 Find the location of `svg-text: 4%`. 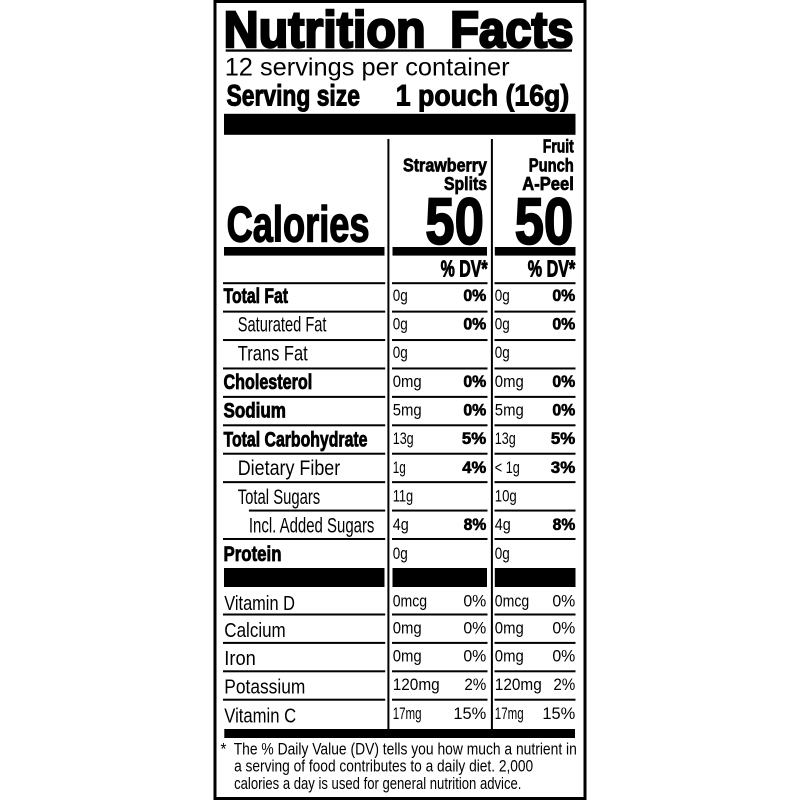

svg-text: 4% is located at coordinates (474, 467).